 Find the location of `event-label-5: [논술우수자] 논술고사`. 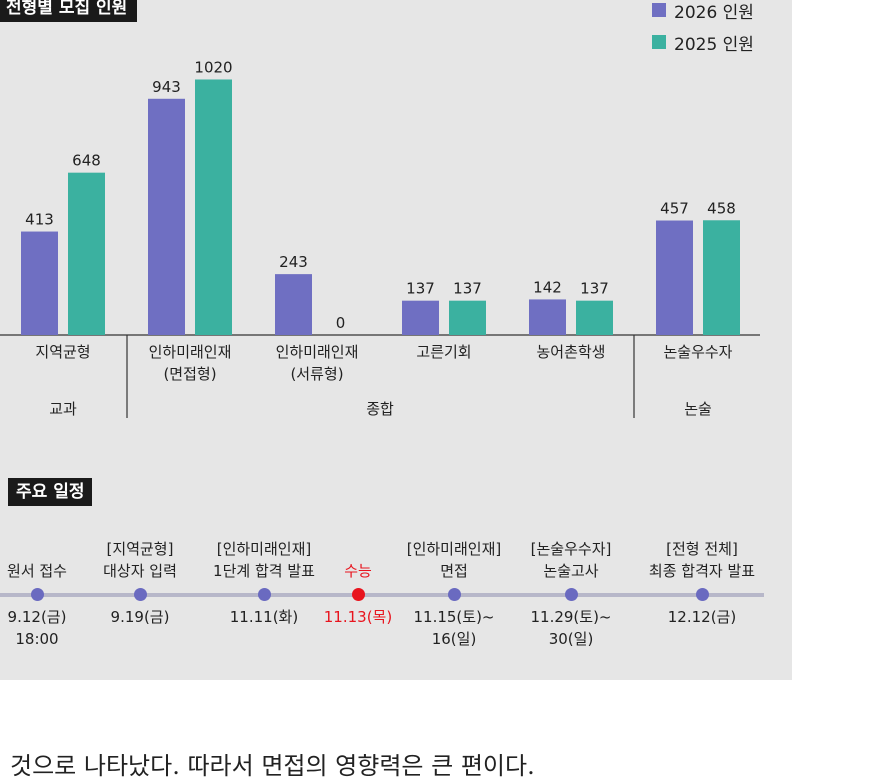

event-label-5: [논술우수자] 논술고사 is located at coordinates (571, 560).